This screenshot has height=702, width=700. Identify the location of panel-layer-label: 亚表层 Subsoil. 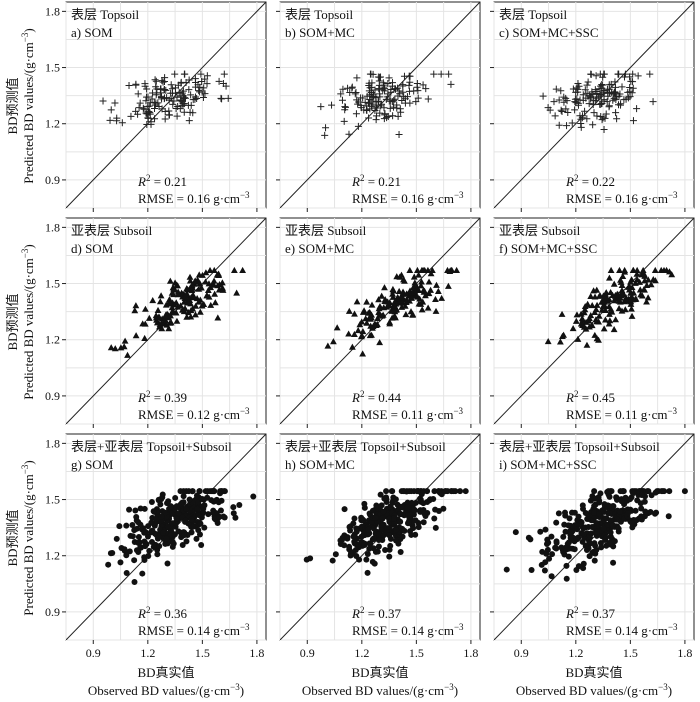
(112, 230).